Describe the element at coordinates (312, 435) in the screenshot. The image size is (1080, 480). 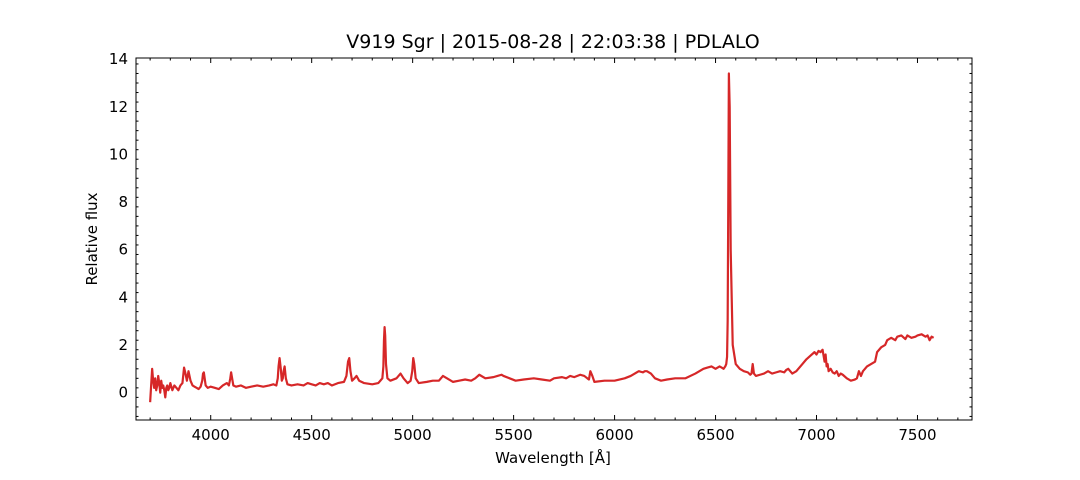
I see `x-tick-label: 4500` at that location.